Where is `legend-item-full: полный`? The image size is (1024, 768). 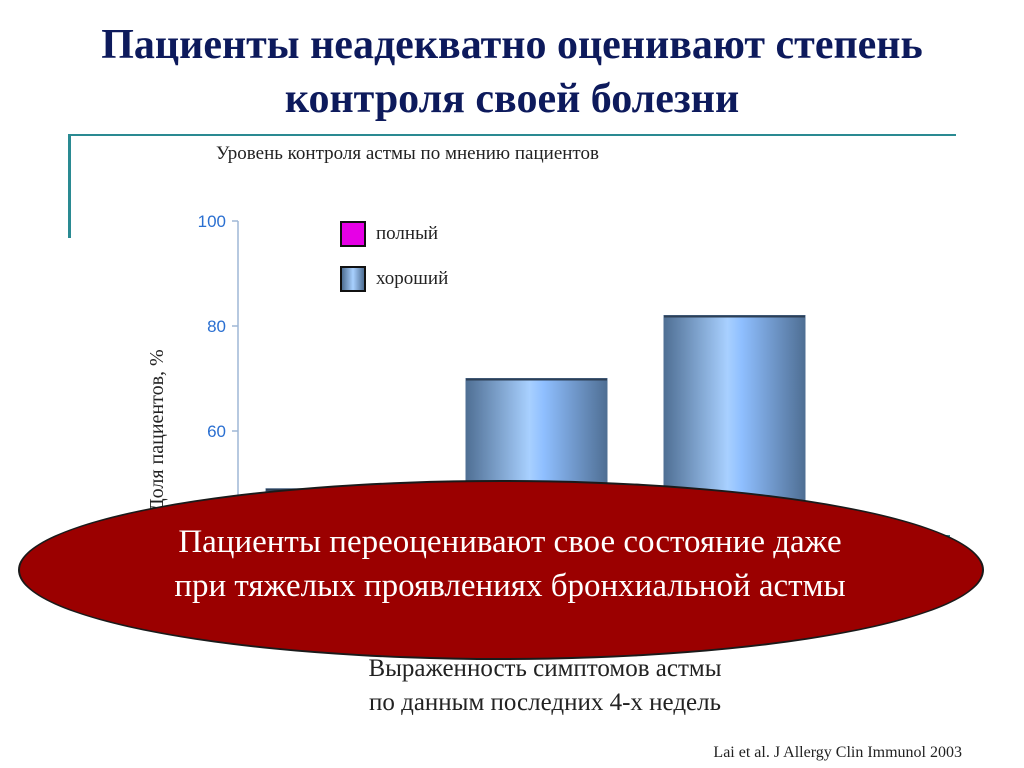 legend-item-full: полный is located at coordinates (389, 234).